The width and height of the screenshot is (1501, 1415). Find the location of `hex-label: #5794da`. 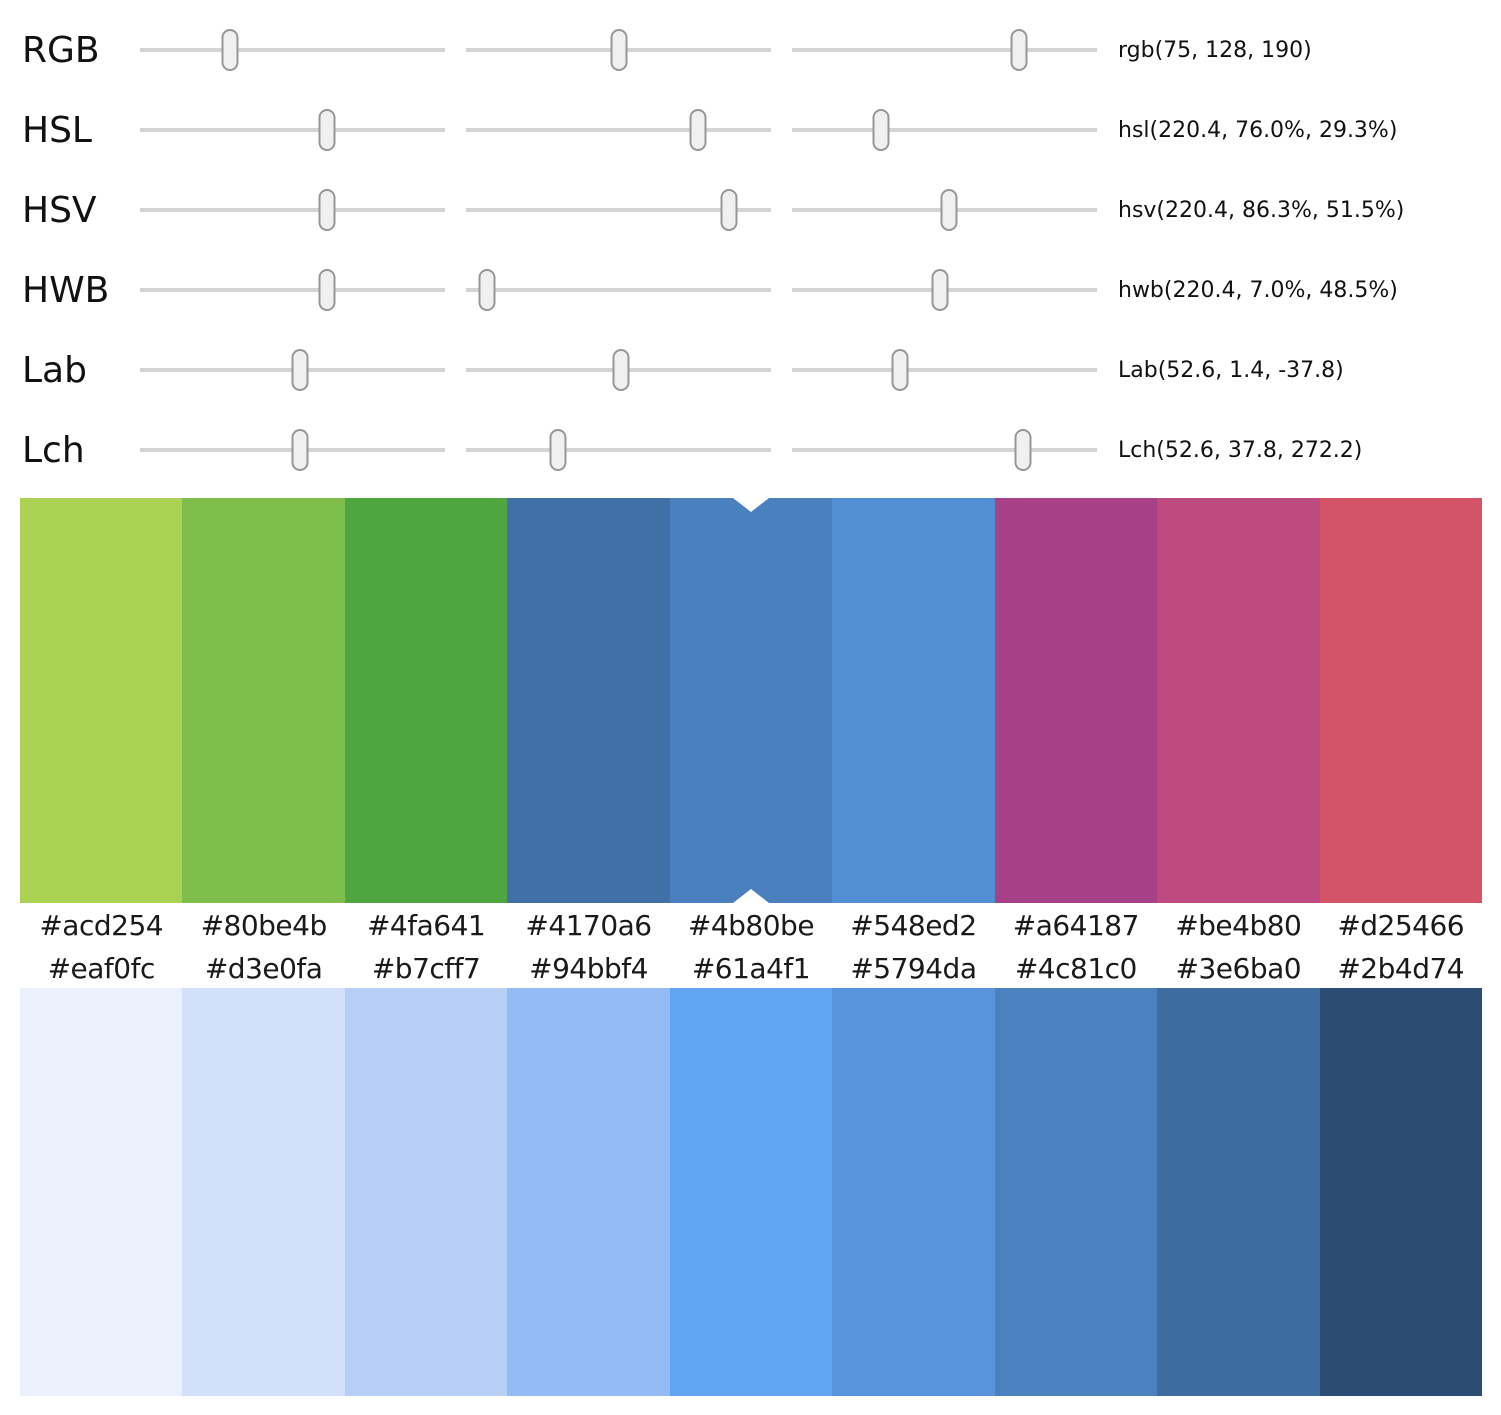

hex-label: #5794da is located at coordinates (913, 968).